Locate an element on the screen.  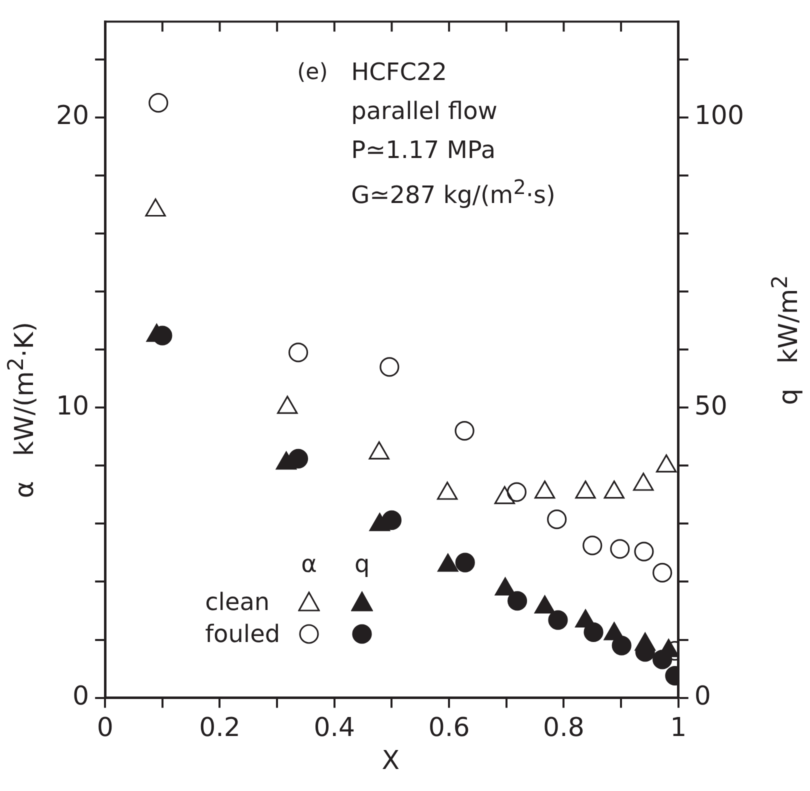
annotation: (e) is located at coordinates (312, 72).